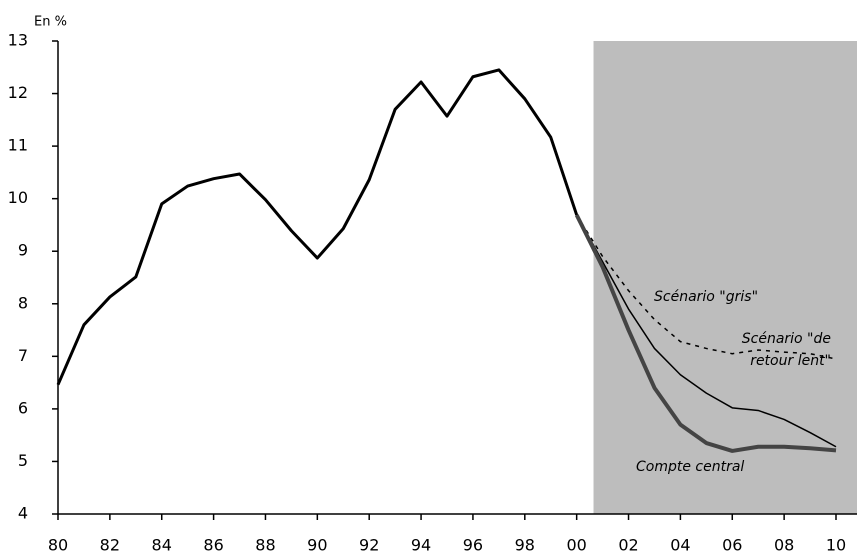 The height and width of the screenshot is (557, 857). I want to click on x-tick-label: 88, so click(265, 545).